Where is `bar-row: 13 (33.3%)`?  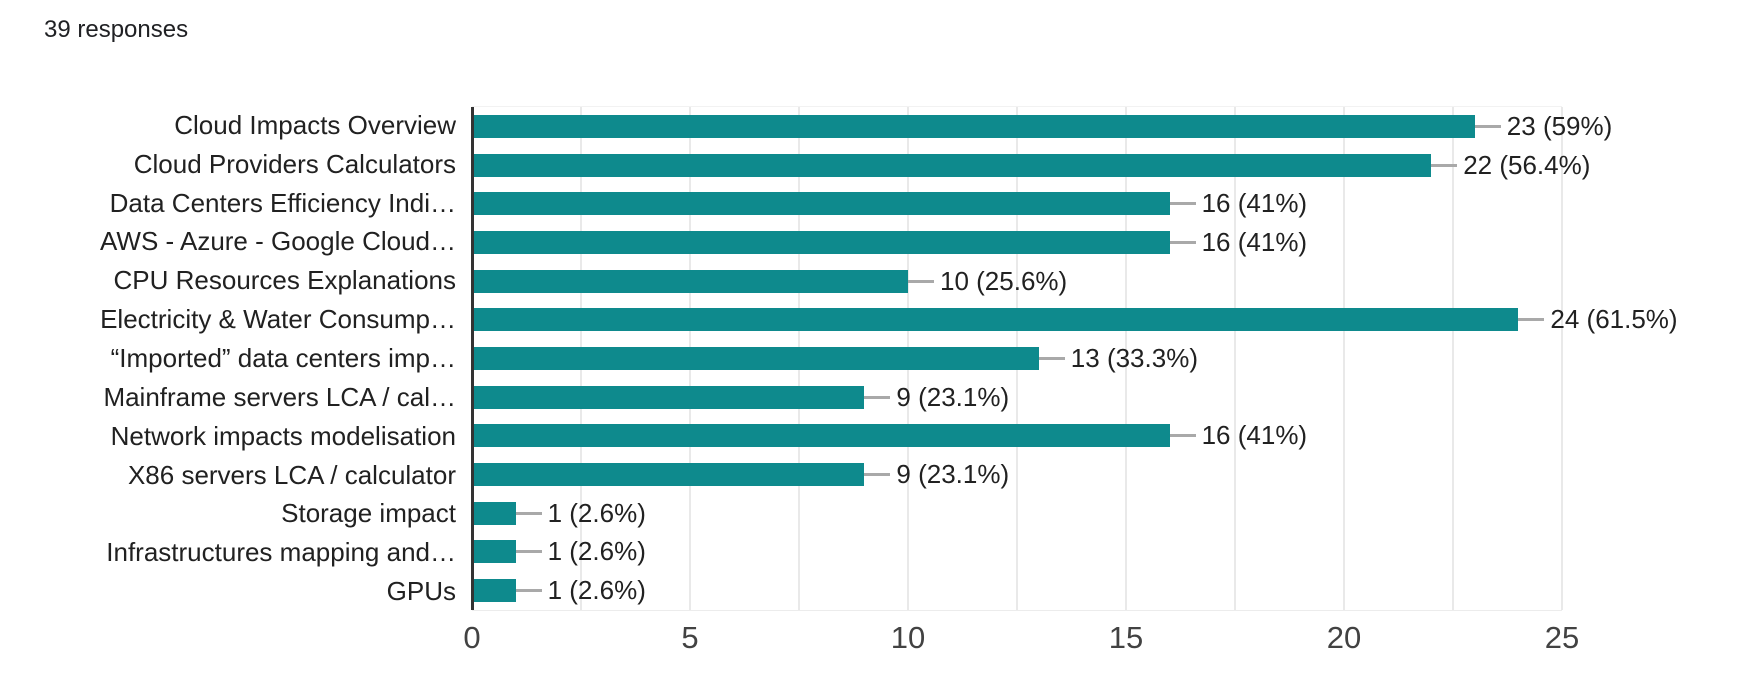 bar-row: 13 (33.3%) is located at coordinates (1017, 358).